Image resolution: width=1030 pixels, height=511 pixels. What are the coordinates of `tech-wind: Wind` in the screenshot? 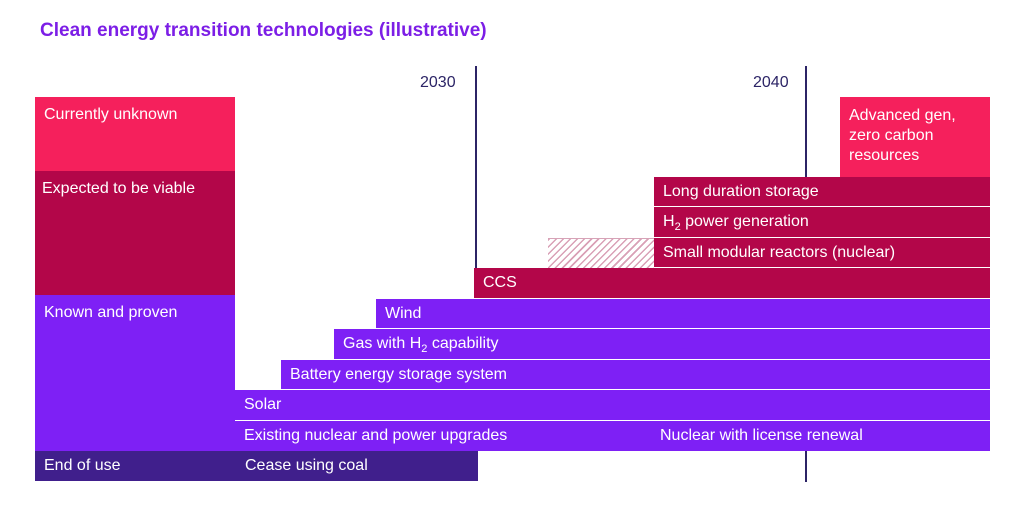 It's located at (683, 314).